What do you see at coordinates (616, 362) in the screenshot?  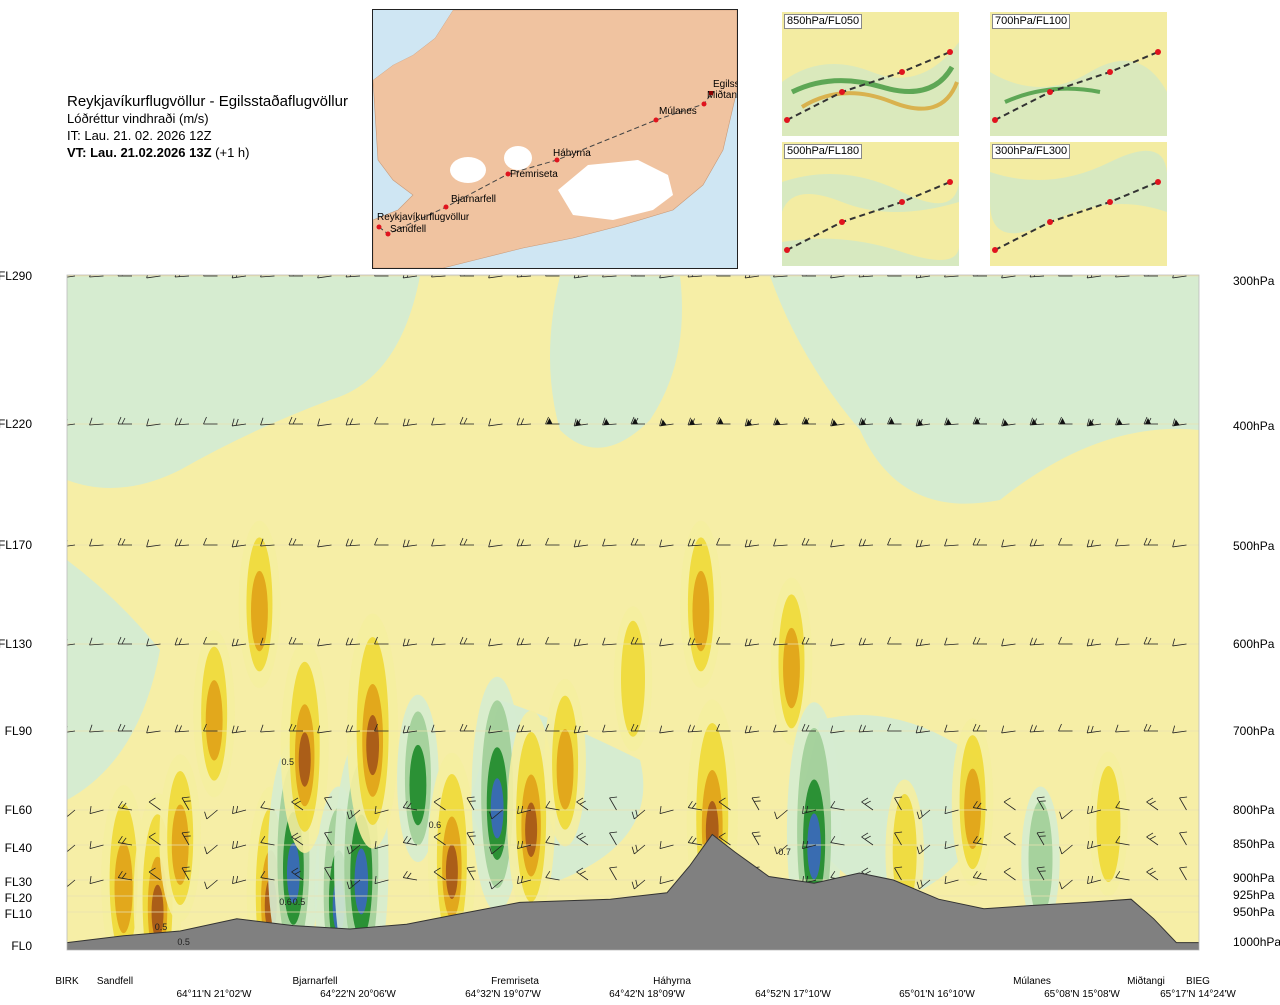 I see `band-upper-mid` at bounding box center [616, 362].